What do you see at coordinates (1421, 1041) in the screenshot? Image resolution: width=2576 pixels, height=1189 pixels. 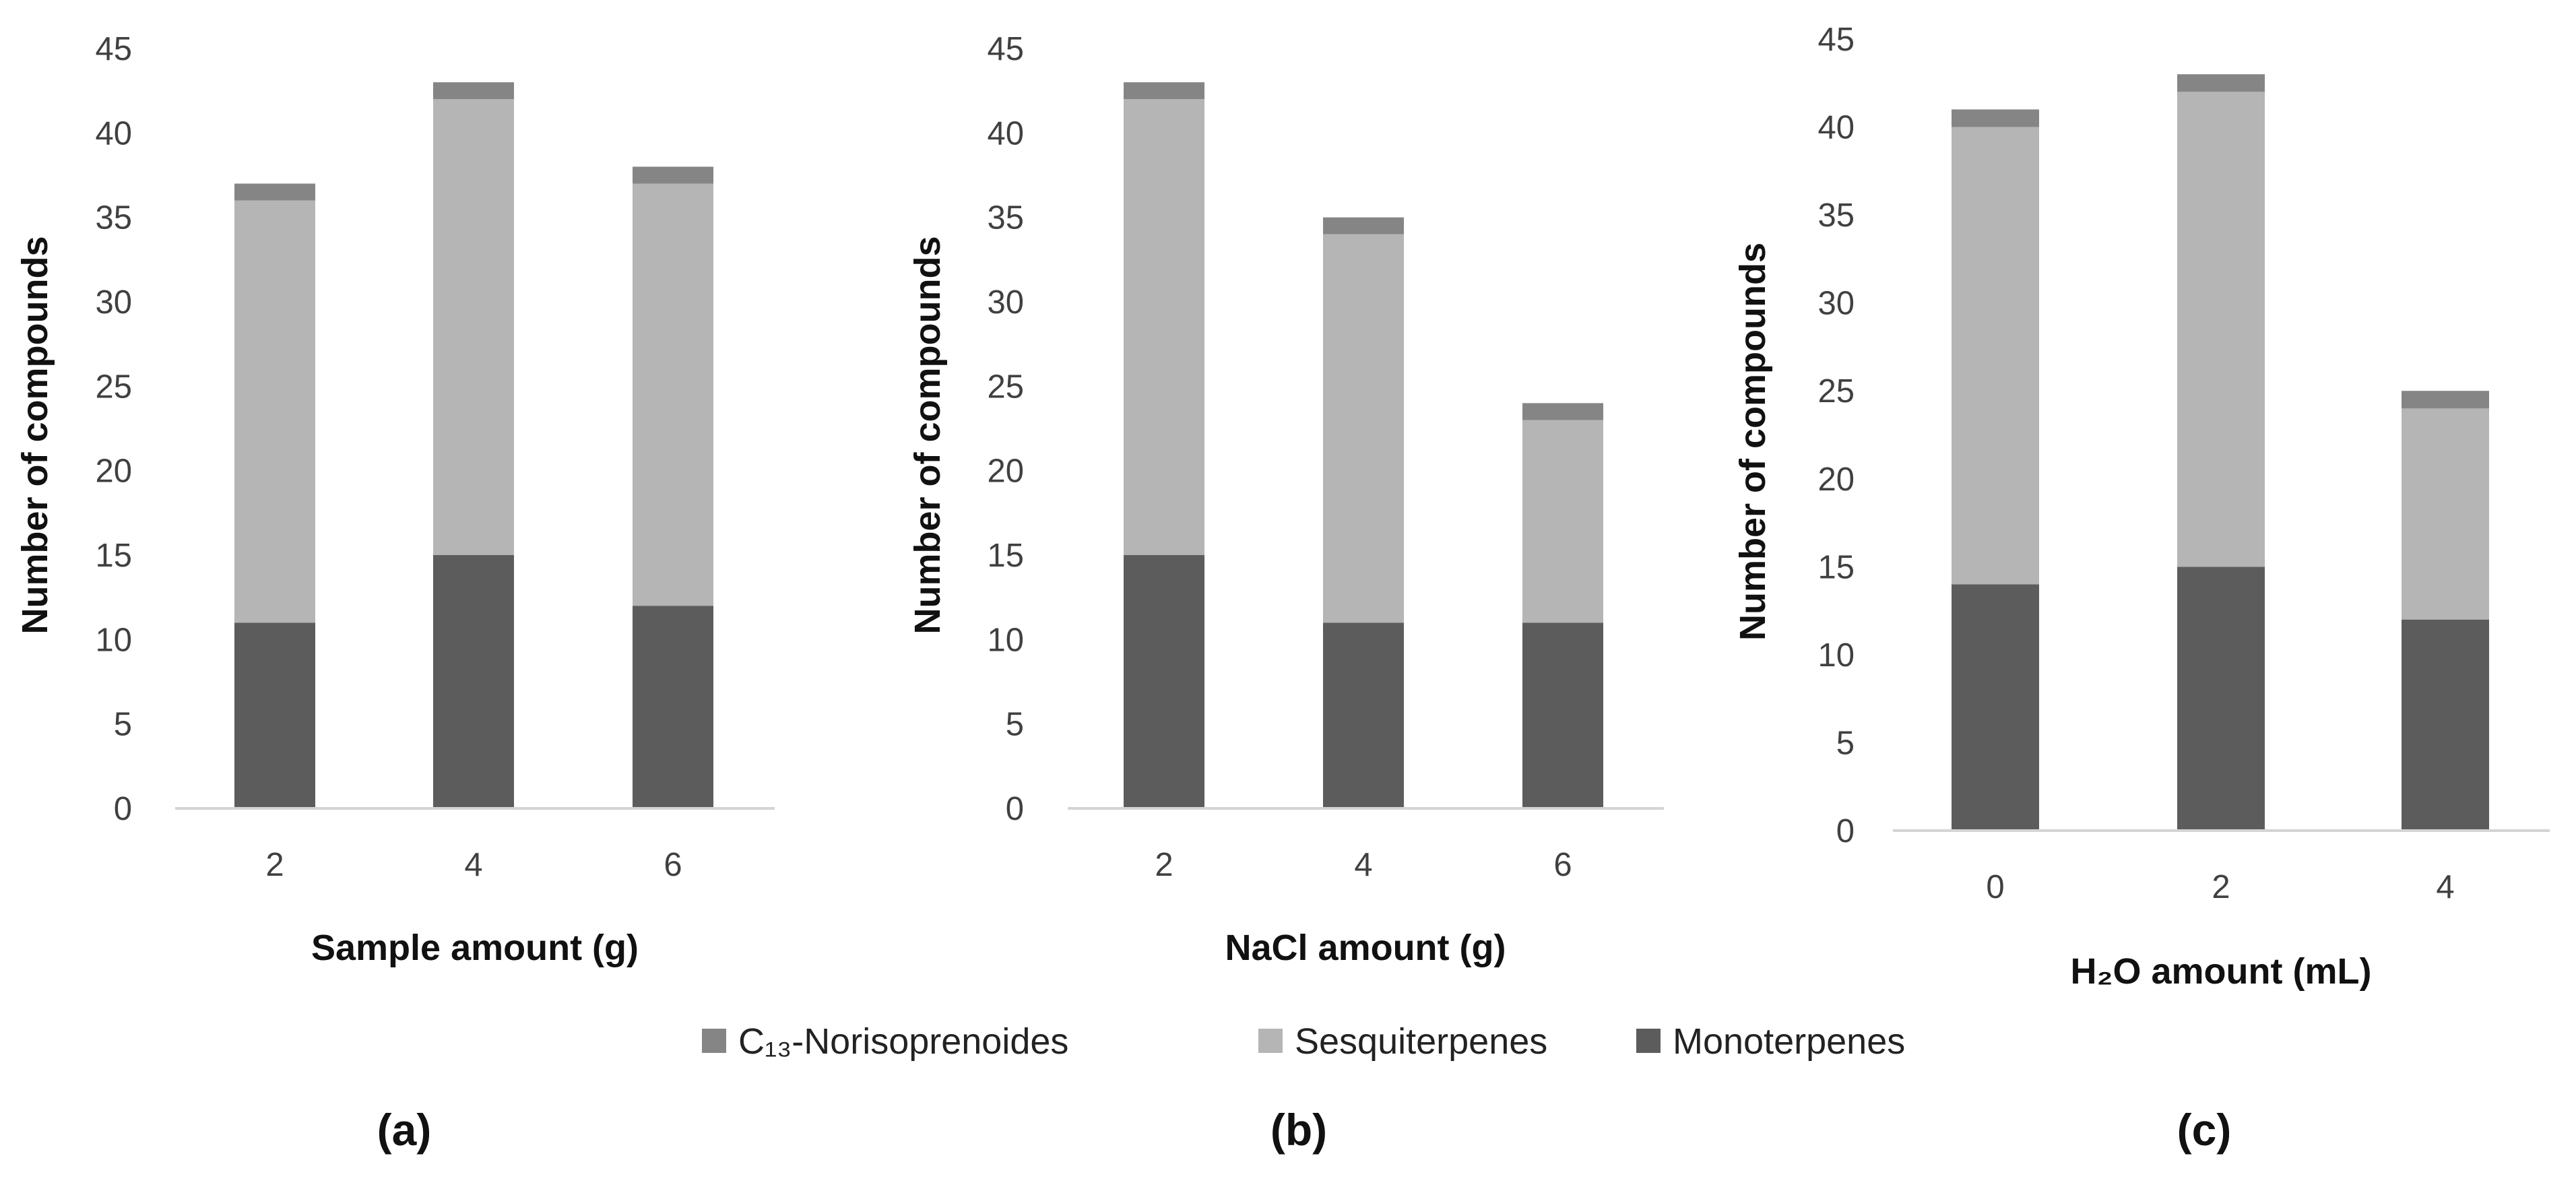 I see `legend-label-sesquiterpenes: Sesquiterpenes` at bounding box center [1421, 1041].